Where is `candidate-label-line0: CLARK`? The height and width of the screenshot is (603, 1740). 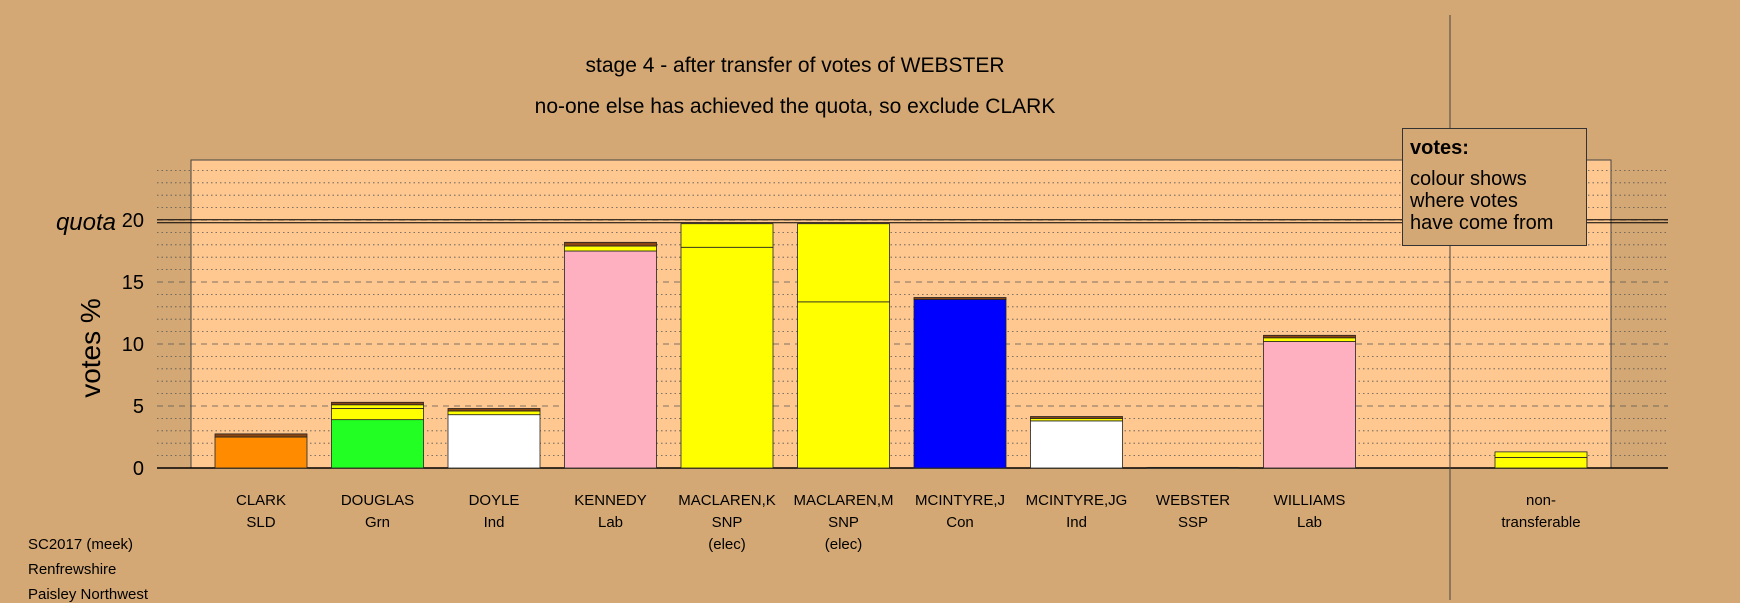 candidate-label-line0: CLARK is located at coordinates (261, 500).